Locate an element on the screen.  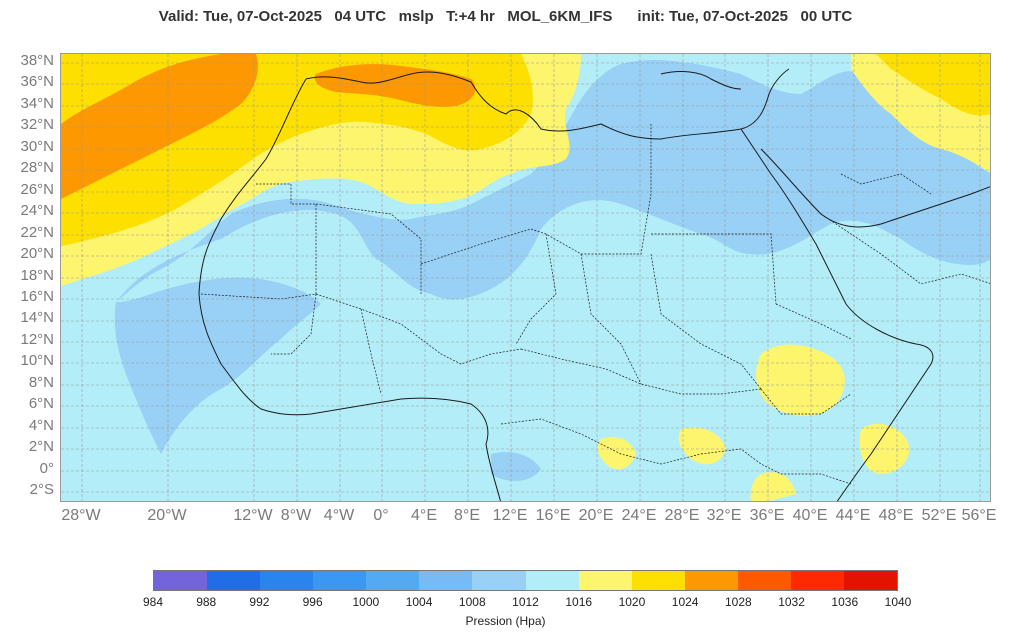
lat-label: 38°N is located at coordinates (37, 60).